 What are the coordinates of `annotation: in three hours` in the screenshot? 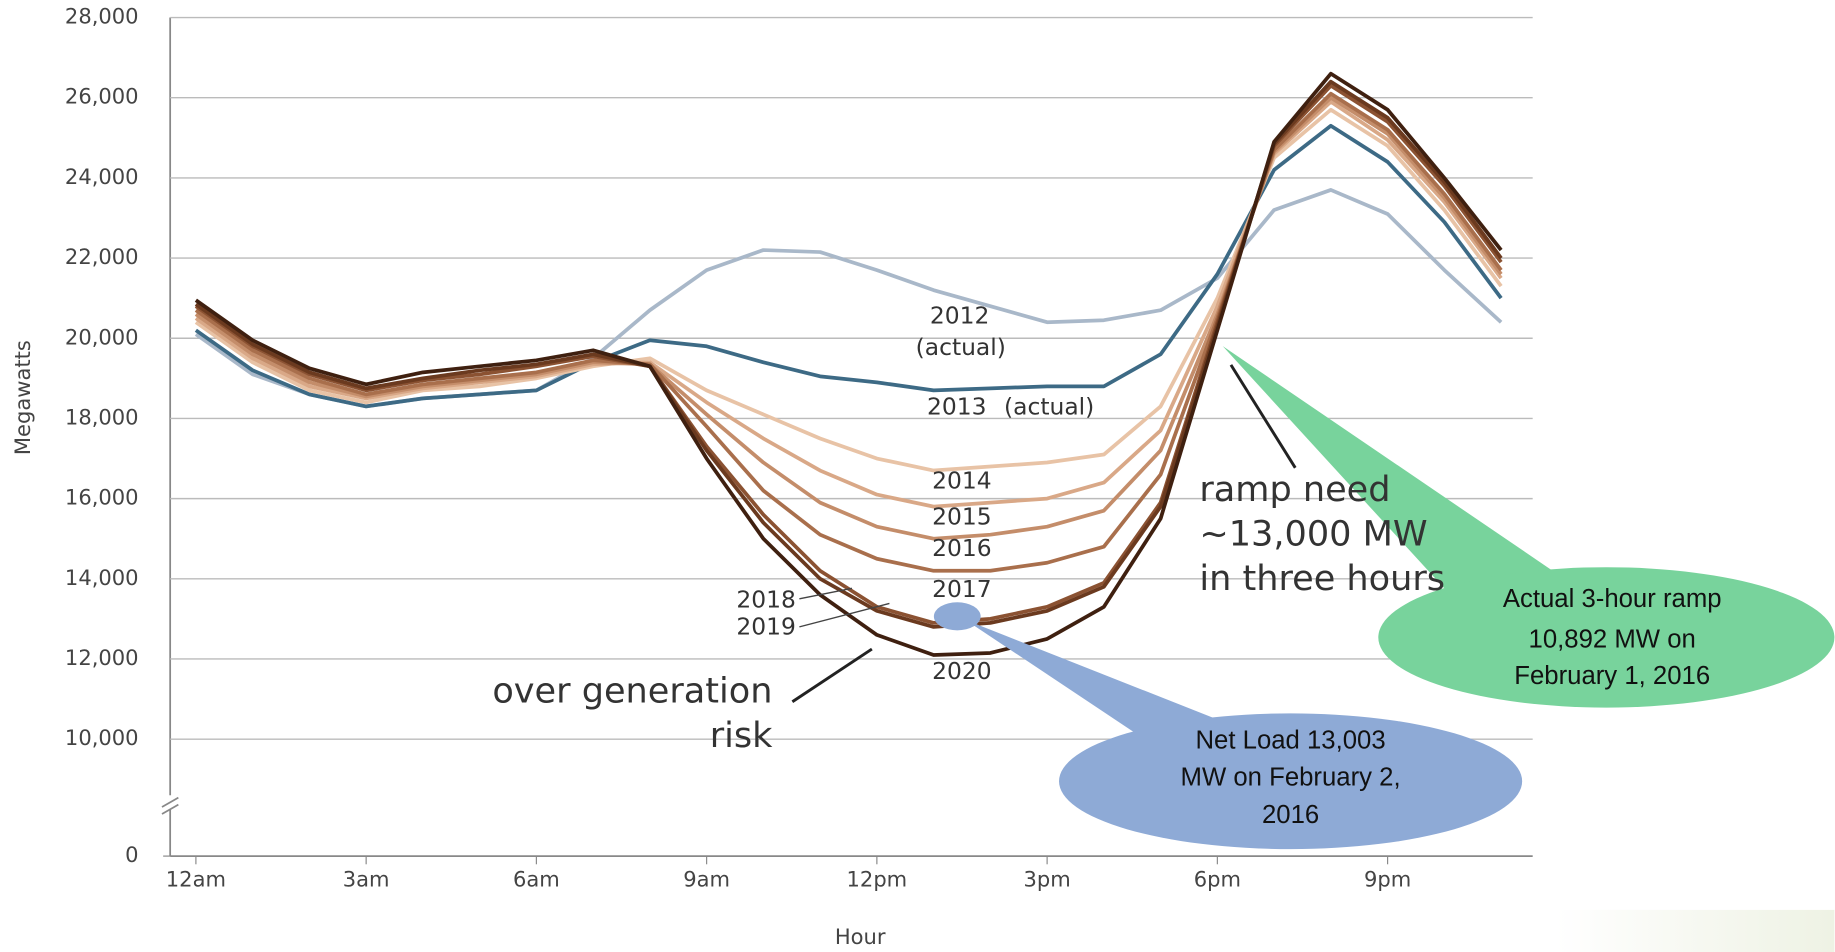 It's located at (1322, 578).